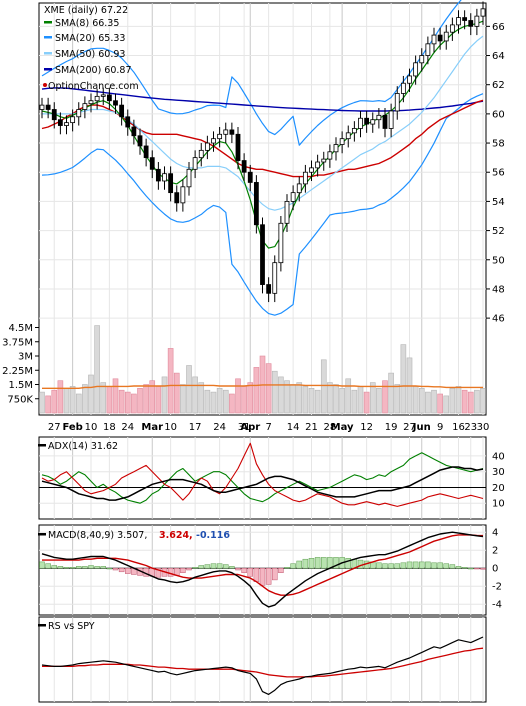 The width and height of the screenshot is (526, 706). Describe the element at coordinates (483, 427) in the screenshot. I see `x-tick-label: 30` at that location.